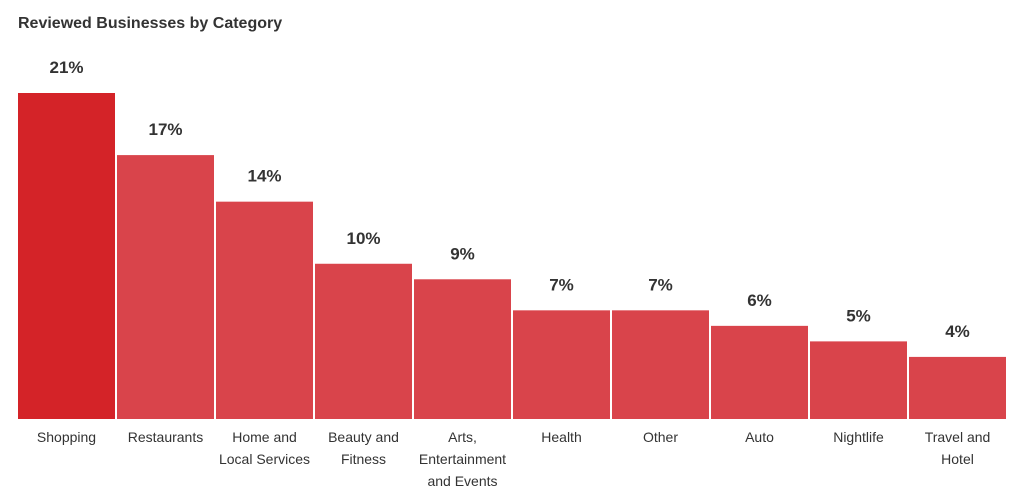  Describe the element at coordinates (264, 437) in the screenshot. I see `category-label-line: Home and` at that location.